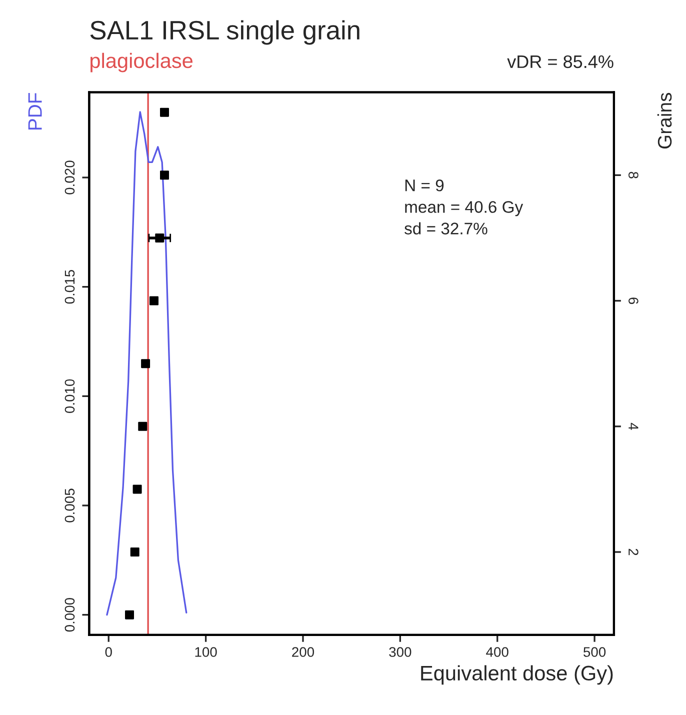 Image resolution: width=686 pixels, height=715 pixels. Describe the element at coordinates (108, 652) in the screenshot. I see `x-tick-label: 0` at that location.